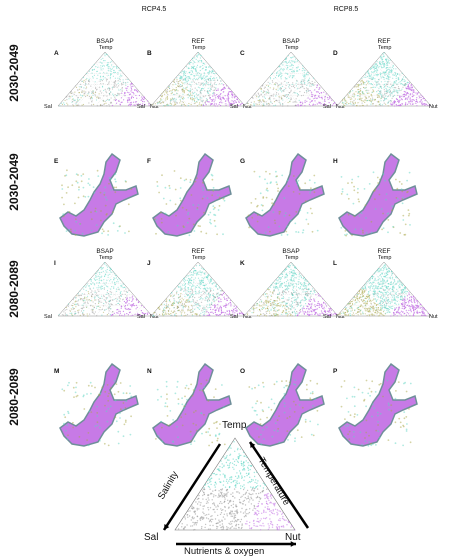 The image size is (474, 559). I want to click on panel-letter: E, so click(56, 161).